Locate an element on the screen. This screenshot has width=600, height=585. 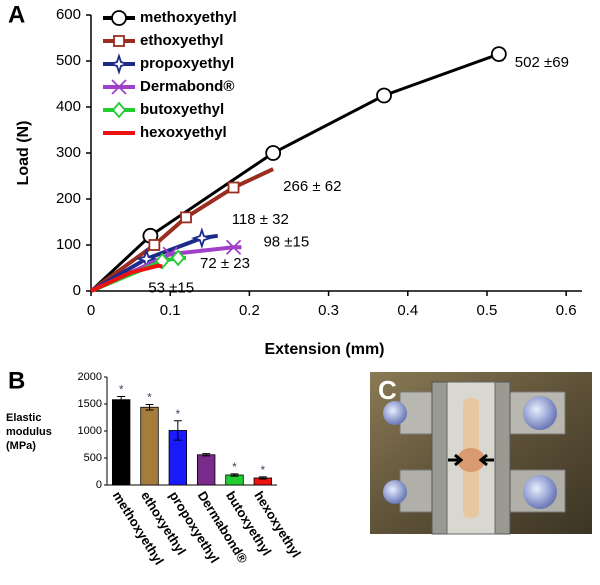
panel-label: C is located at coordinates (387, 390).